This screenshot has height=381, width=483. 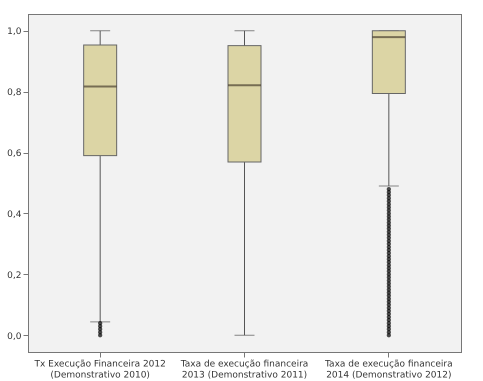 What do you see at coordinates (14, 32) in the screenshot?
I see `y-tick-label: 1,0` at bounding box center [14, 32].